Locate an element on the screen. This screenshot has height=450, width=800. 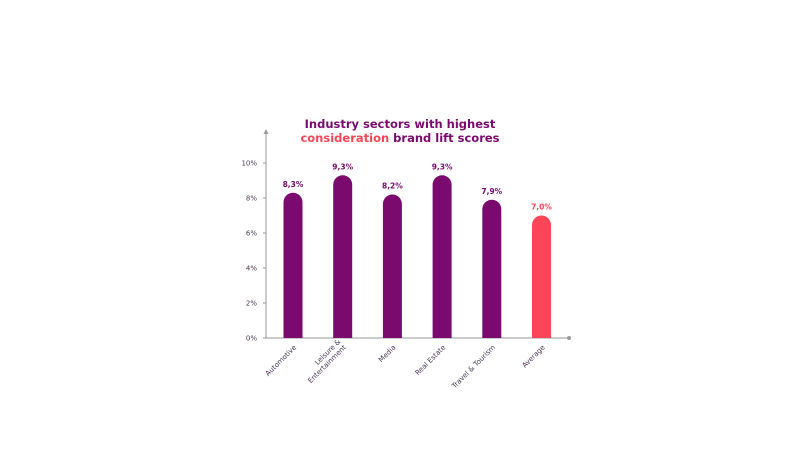
x-category-label-line: Travel & Tourism is located at coordinates (473, 366).